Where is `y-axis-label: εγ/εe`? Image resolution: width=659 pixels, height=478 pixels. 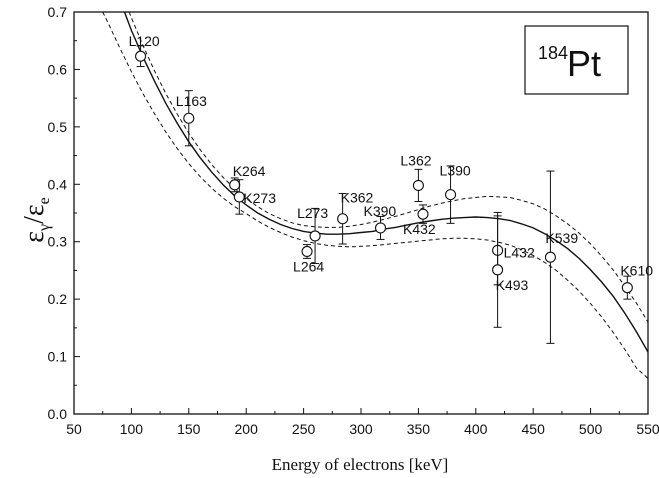 y-axis-label: εγ/εe is located at coordinates (36, 220).